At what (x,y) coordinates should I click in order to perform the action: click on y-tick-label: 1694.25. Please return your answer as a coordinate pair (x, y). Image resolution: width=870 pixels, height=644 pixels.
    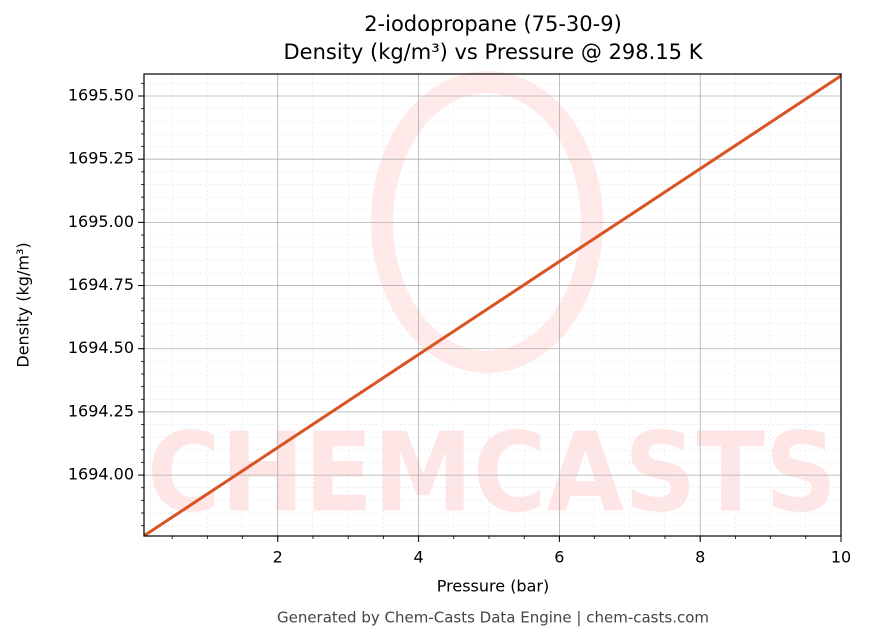
    Looking at the image, I should click on (101, 410).